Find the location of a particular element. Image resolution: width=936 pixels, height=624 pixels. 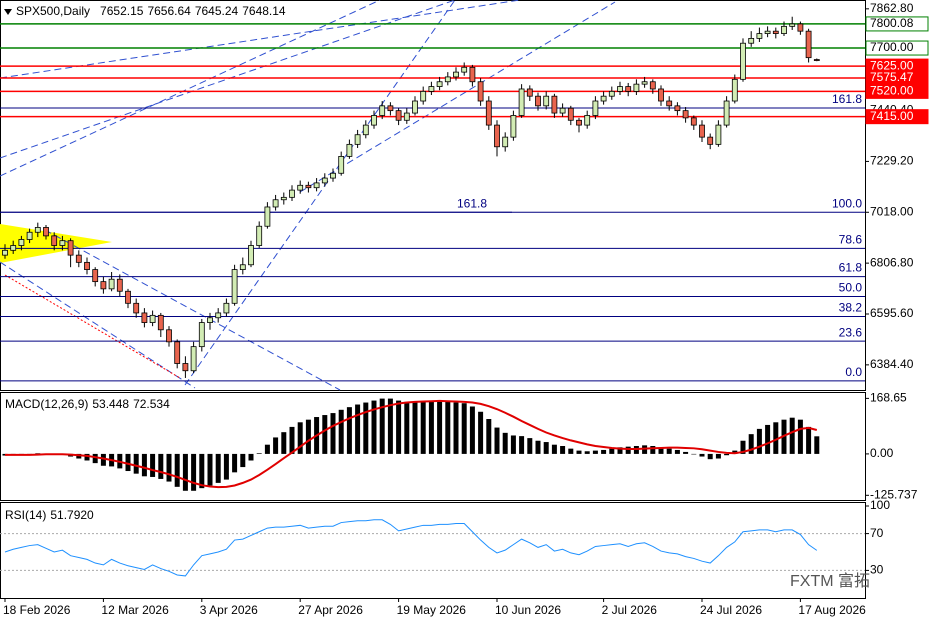

price-header: SPX500,Daily 7652.15 7656.64 7645.24 7648.14 is located at coordinates (151, 11).